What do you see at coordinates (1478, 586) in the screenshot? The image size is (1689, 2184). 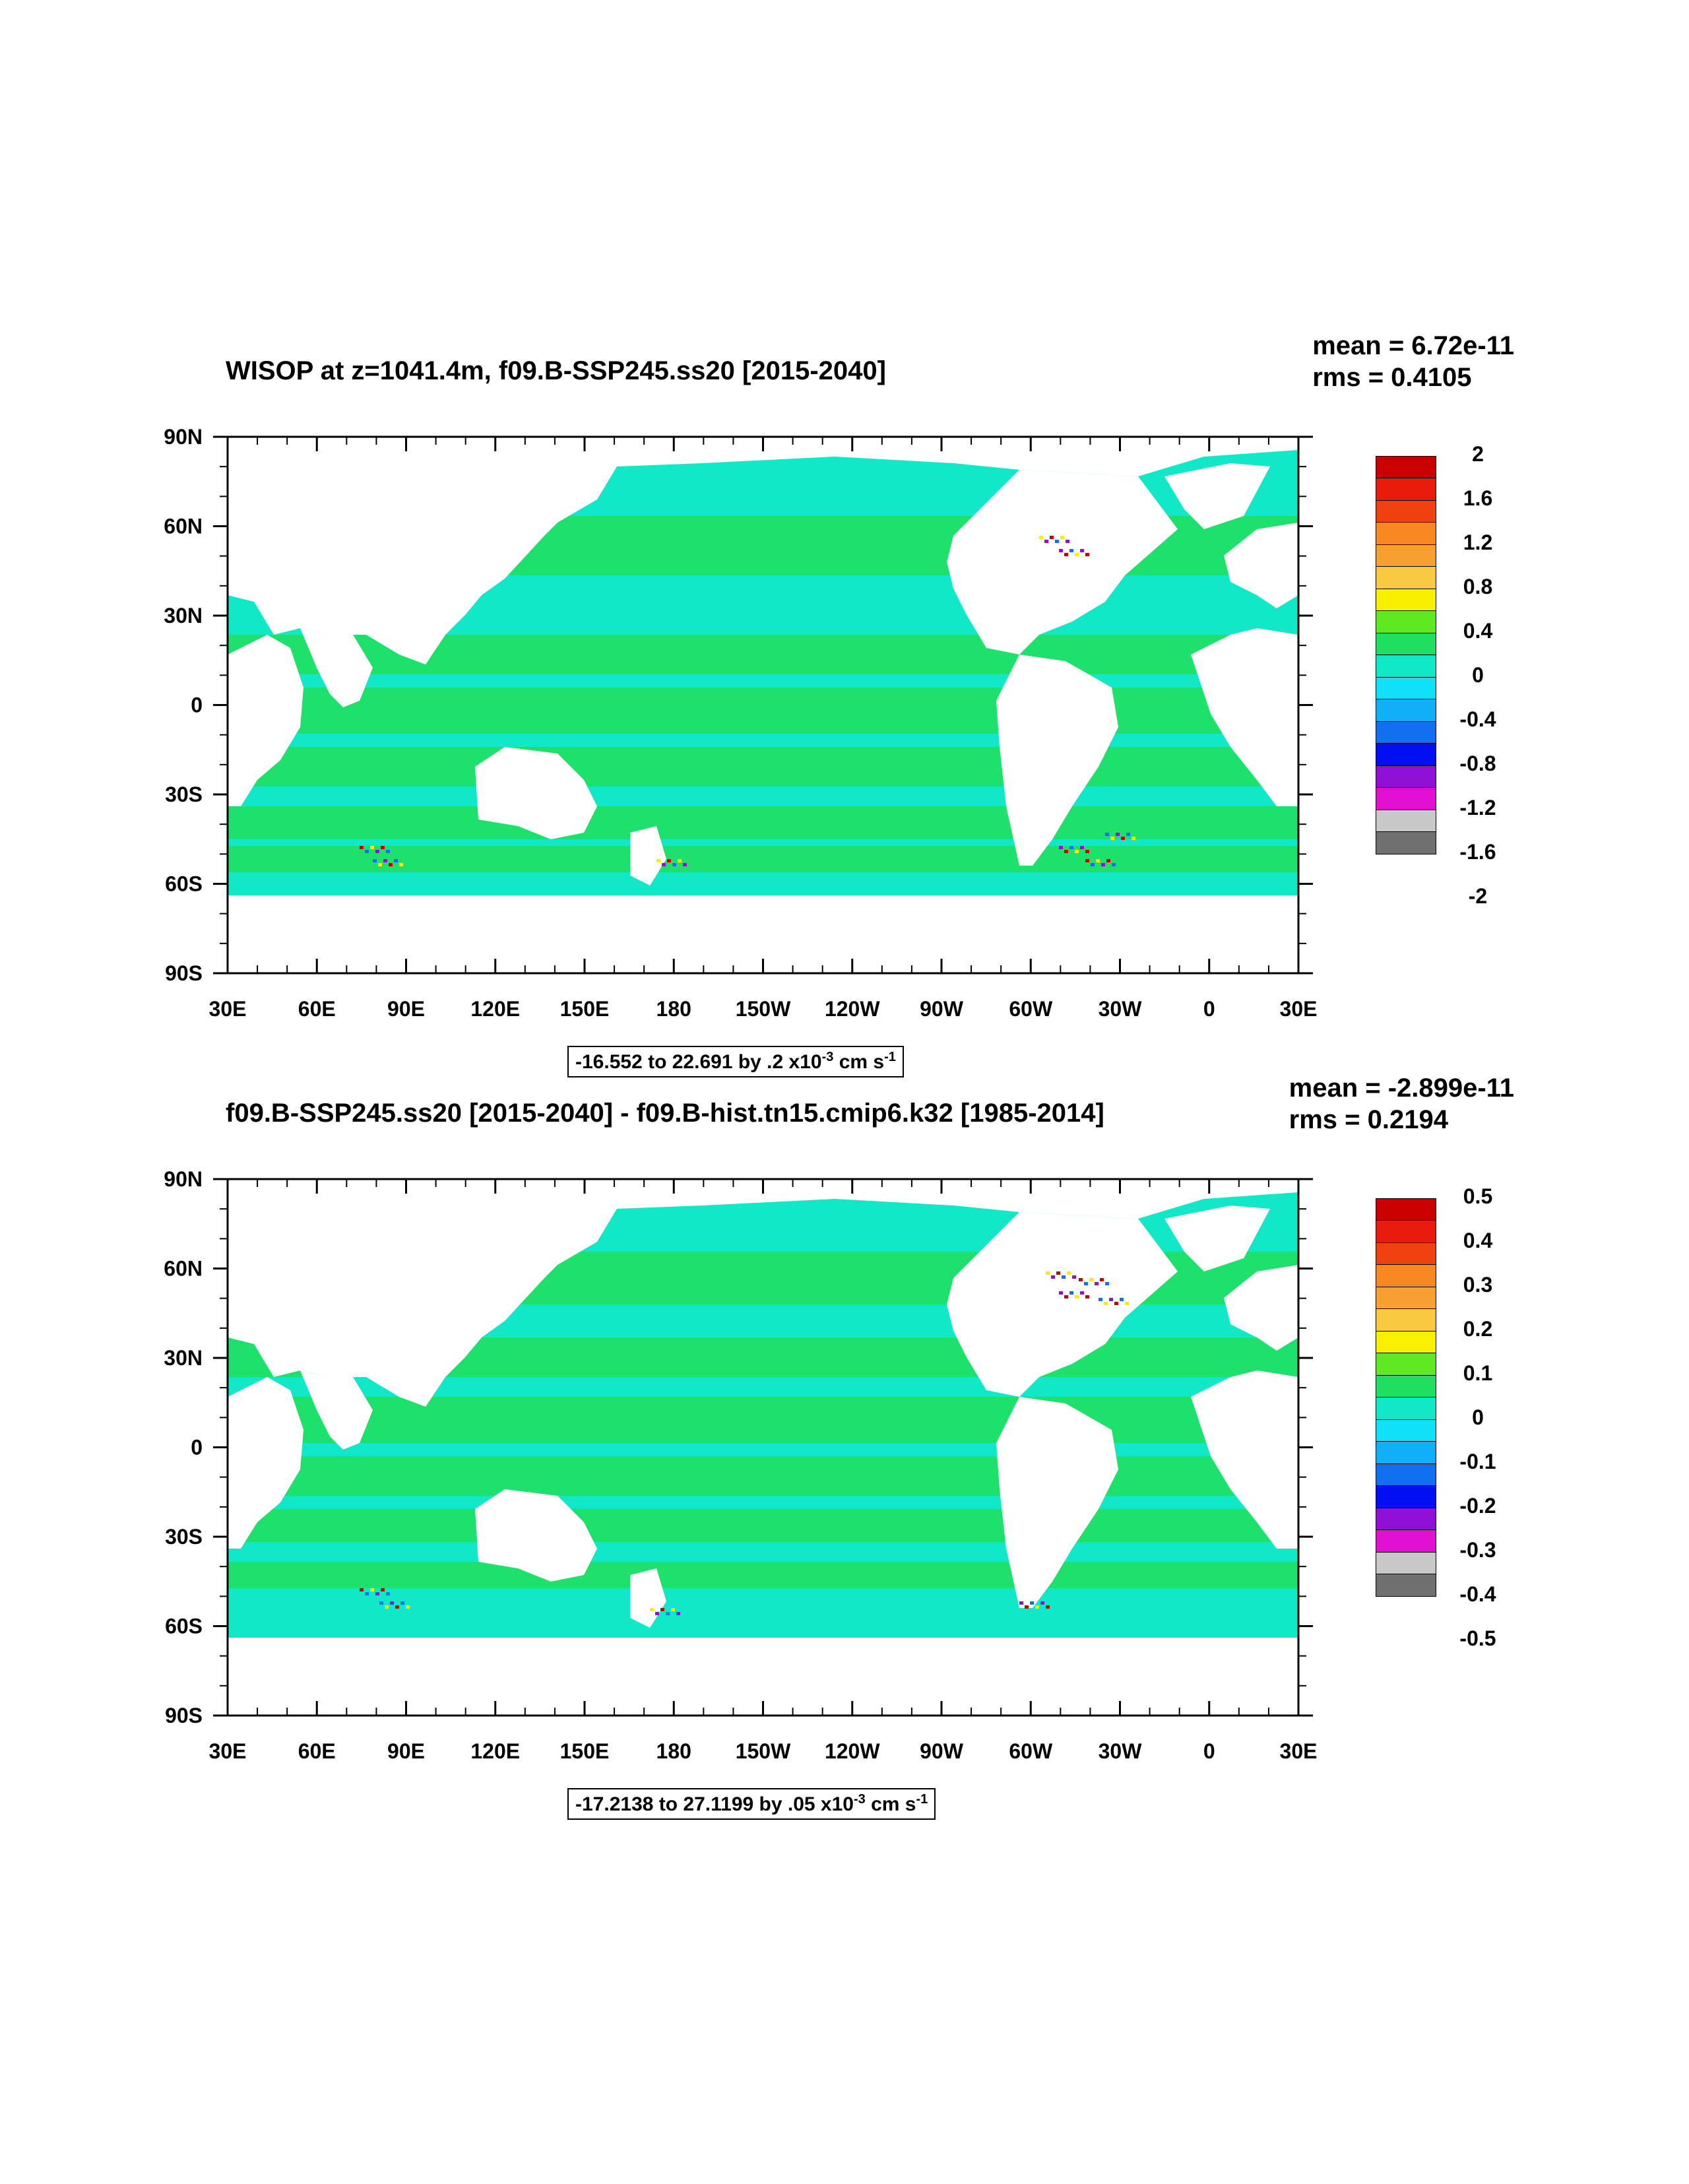 I see `colorbar-label: 0.8` at bounding box center [1478, 586].